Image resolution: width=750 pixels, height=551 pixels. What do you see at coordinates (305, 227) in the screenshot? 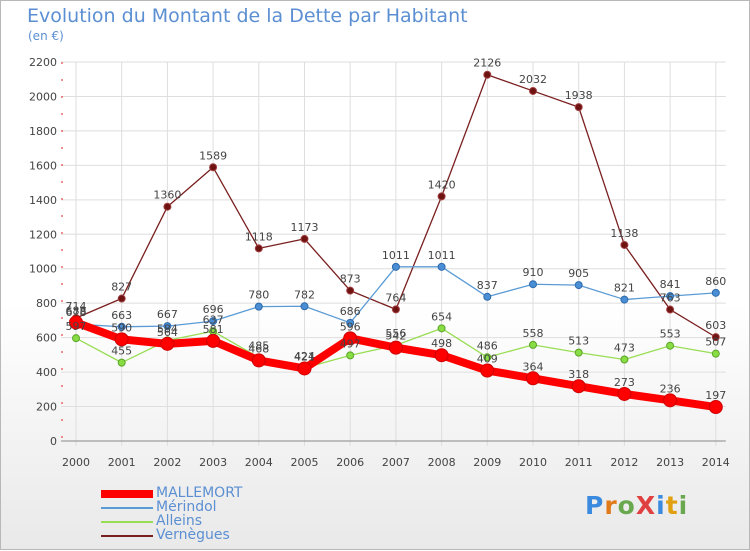
I see `data-label: 1173` at bounding box center [305, 227].